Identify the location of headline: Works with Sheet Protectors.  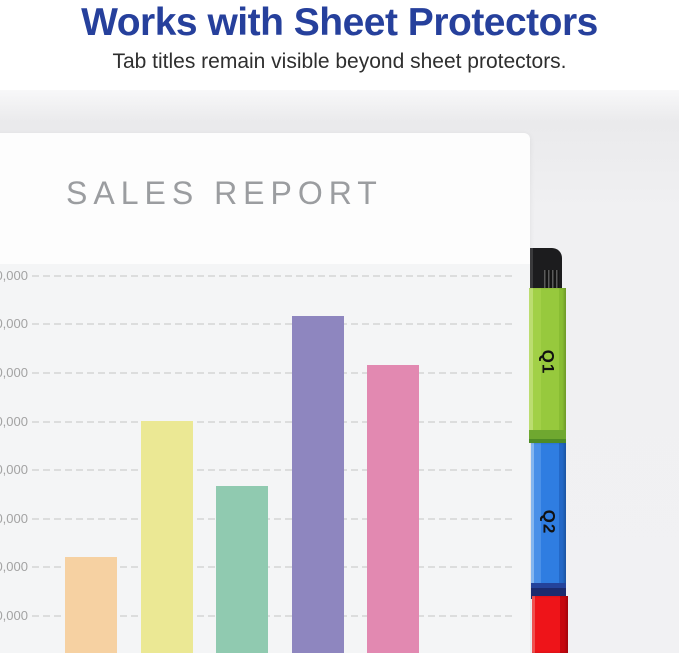
(339, 22).